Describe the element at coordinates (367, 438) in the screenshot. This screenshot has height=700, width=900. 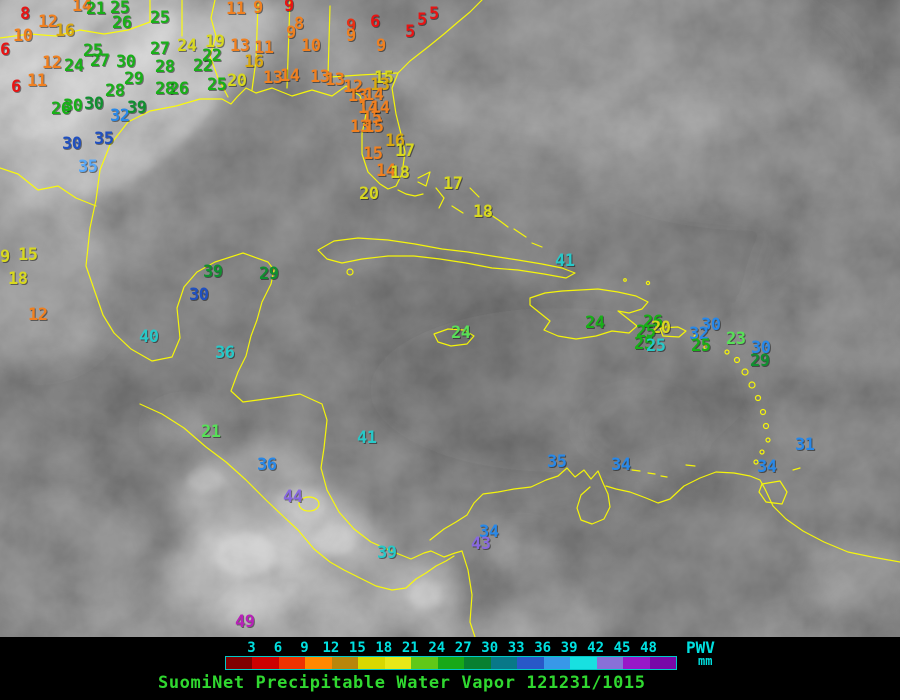
I see `station-pwv-value: 41` at that location.